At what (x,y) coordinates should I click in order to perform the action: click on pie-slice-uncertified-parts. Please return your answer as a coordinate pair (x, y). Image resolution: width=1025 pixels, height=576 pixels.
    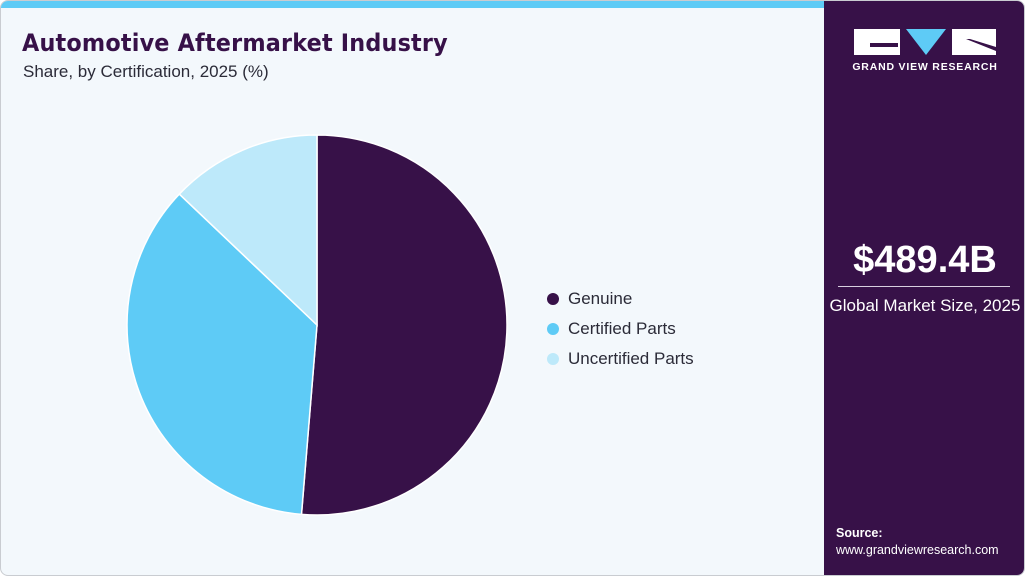
    Looking at the image, I should click on (248, 230).